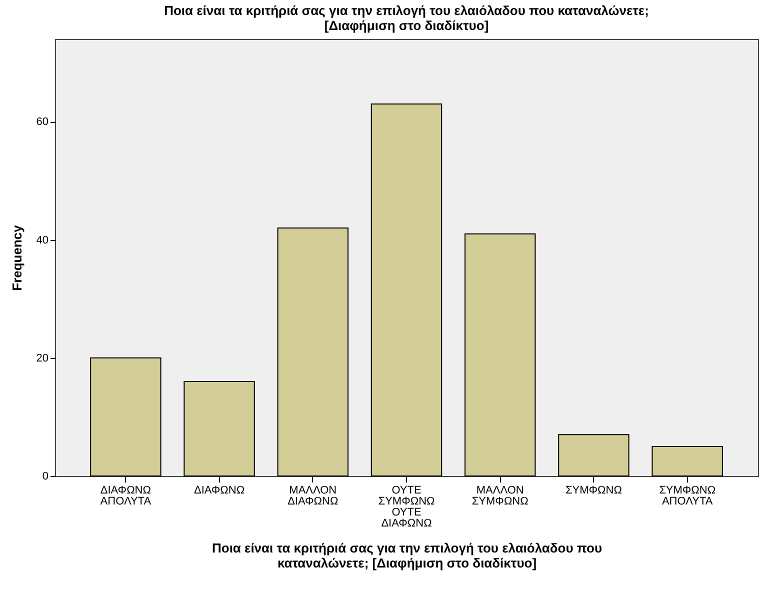  What do you see at coordinates (45, 476) in the screenshot?
I see `y-tick-label: 0` at bounding box center [45, 476].